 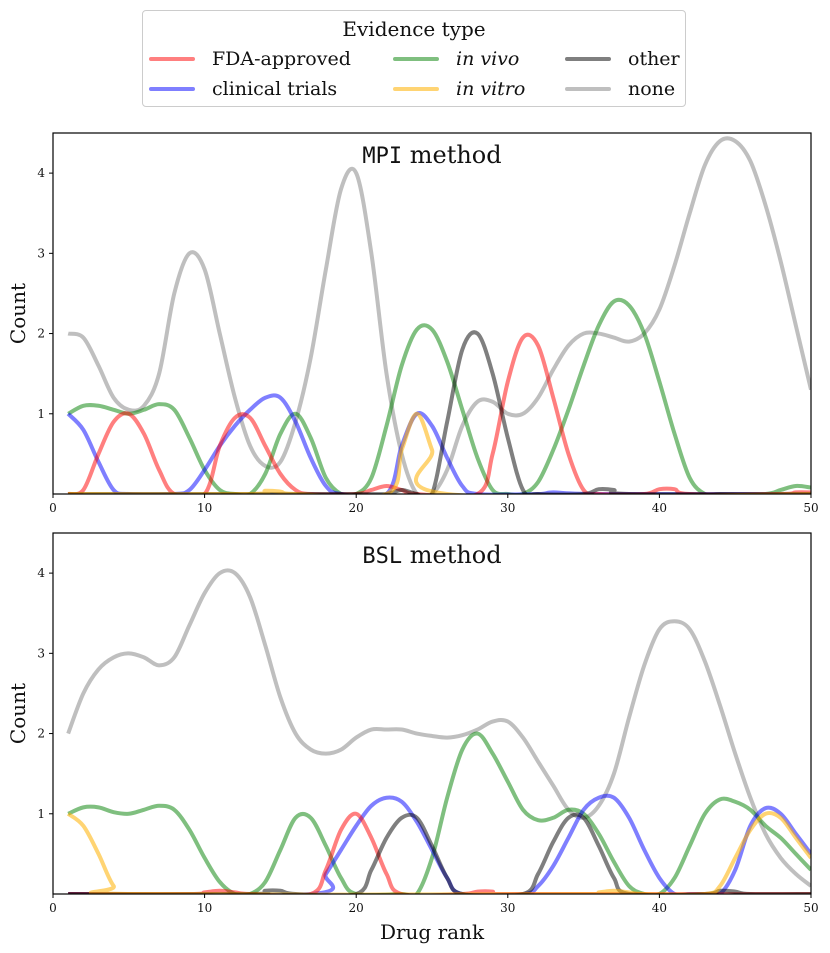 What do you see at coordinates (654, 59) in the screenshot?
I see `legend-label-other: other` at bounding box center [654, 59].